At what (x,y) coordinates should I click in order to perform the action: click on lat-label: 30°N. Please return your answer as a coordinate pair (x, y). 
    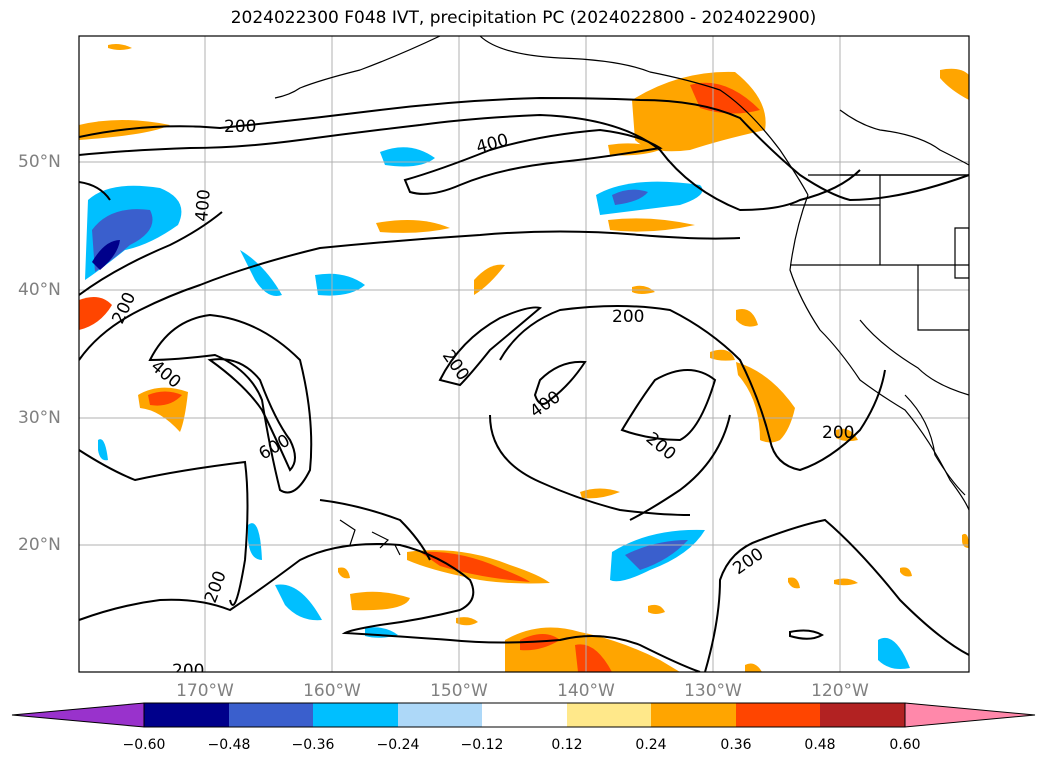
    Looking at the image, I should click on (39, 418).